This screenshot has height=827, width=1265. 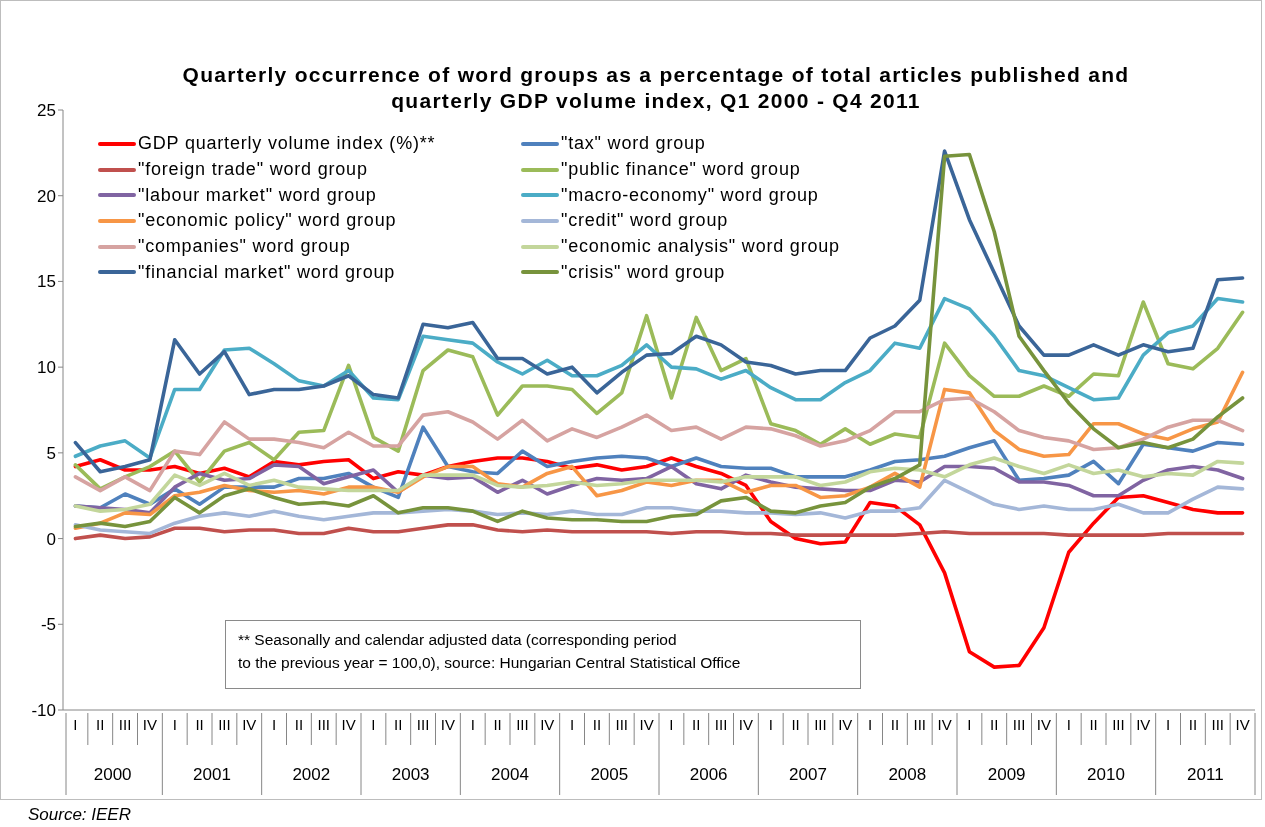 I want to click on text: 2010, so click(x=1106, y=774).